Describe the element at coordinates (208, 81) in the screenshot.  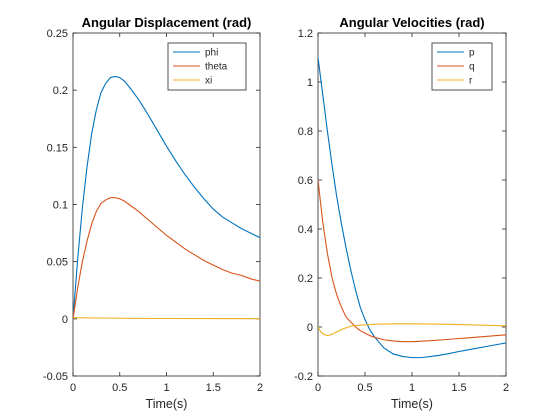
I see `legend-label-xi: xi` at that location.